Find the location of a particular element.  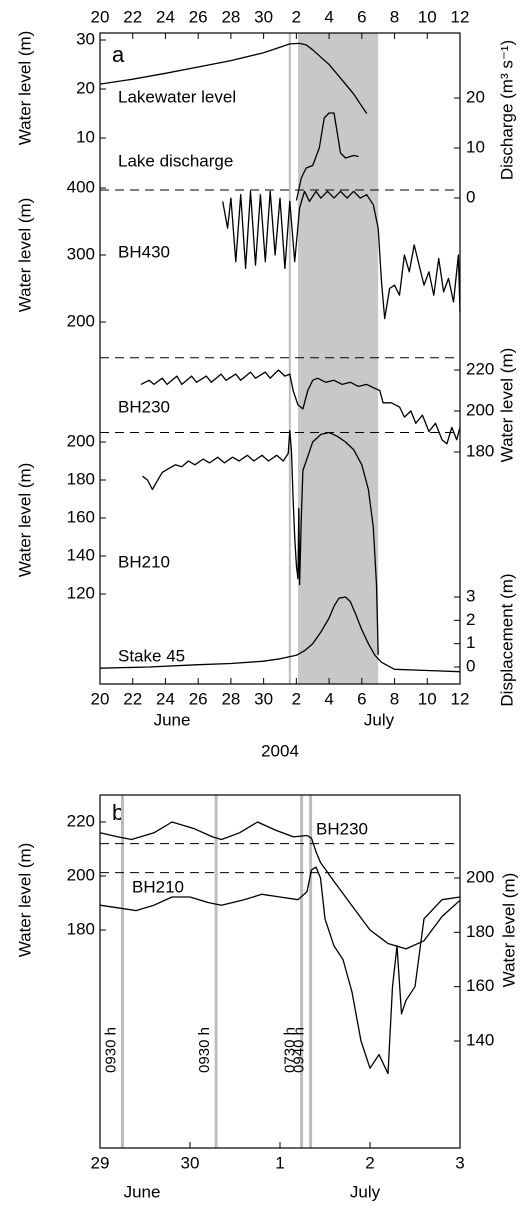

y-tick-label: 220 is located at coordinates (81, 820).